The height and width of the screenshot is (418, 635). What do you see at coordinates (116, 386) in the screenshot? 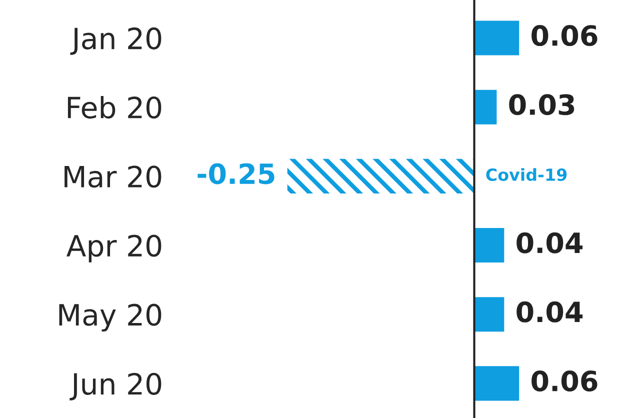
I see `y-tick-label: Jun 20` at bounding box center [116, 386].